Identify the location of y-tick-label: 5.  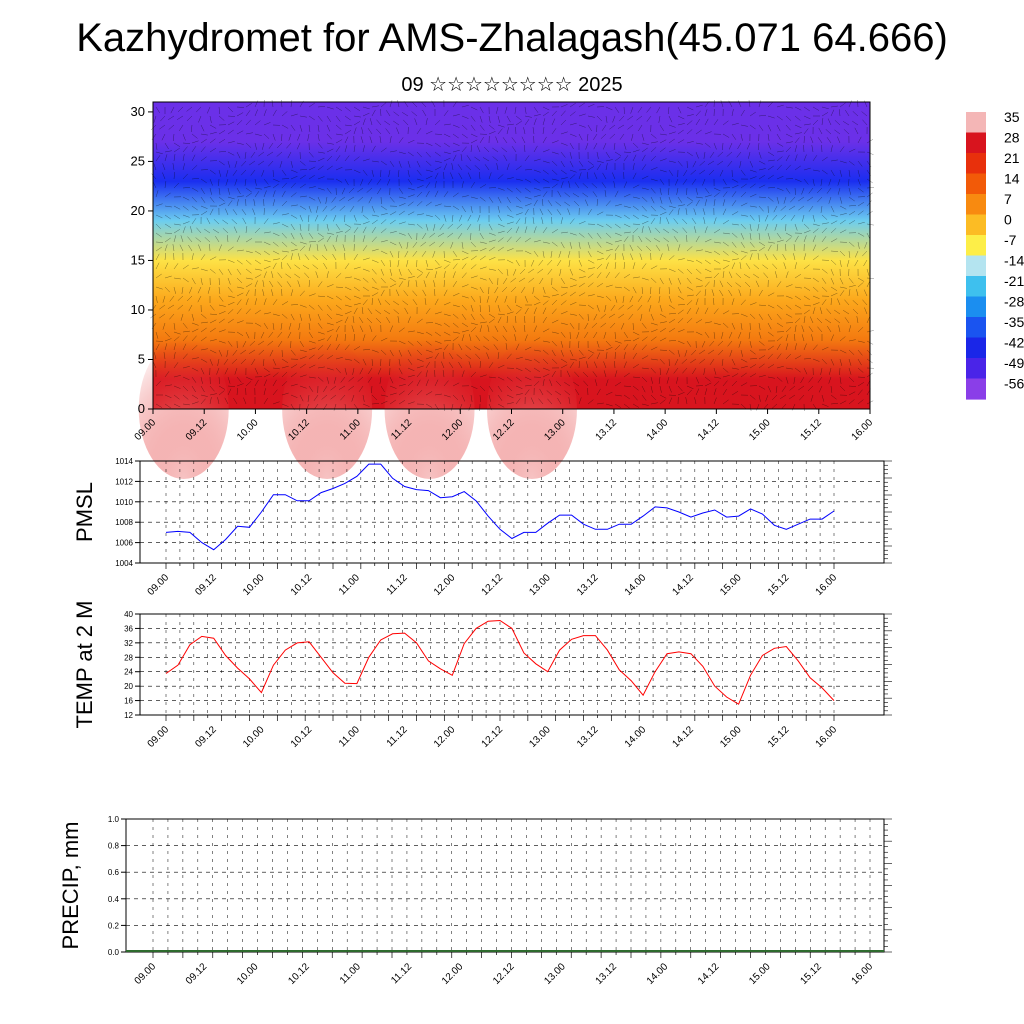
(141, 358).